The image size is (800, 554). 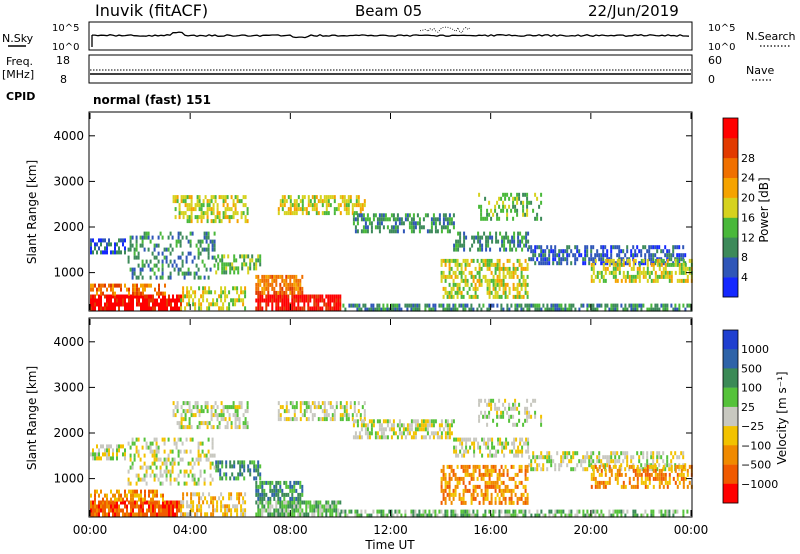 What do you see at coordinates (730, 187) in the screenshot?
I see `colorbar-swatch` at bounding box center [730, 187].